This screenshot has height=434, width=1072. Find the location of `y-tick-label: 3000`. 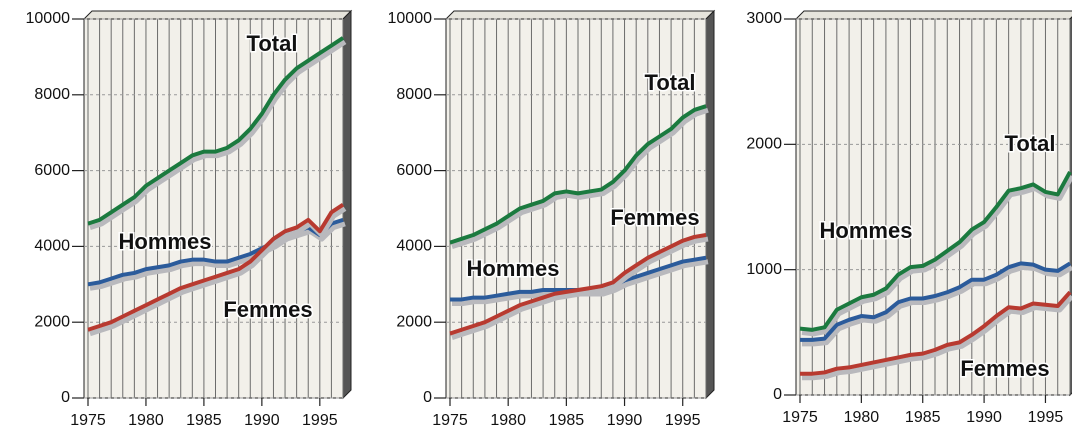

y-tick-label: 3000 is located at coordinates (764, 18).